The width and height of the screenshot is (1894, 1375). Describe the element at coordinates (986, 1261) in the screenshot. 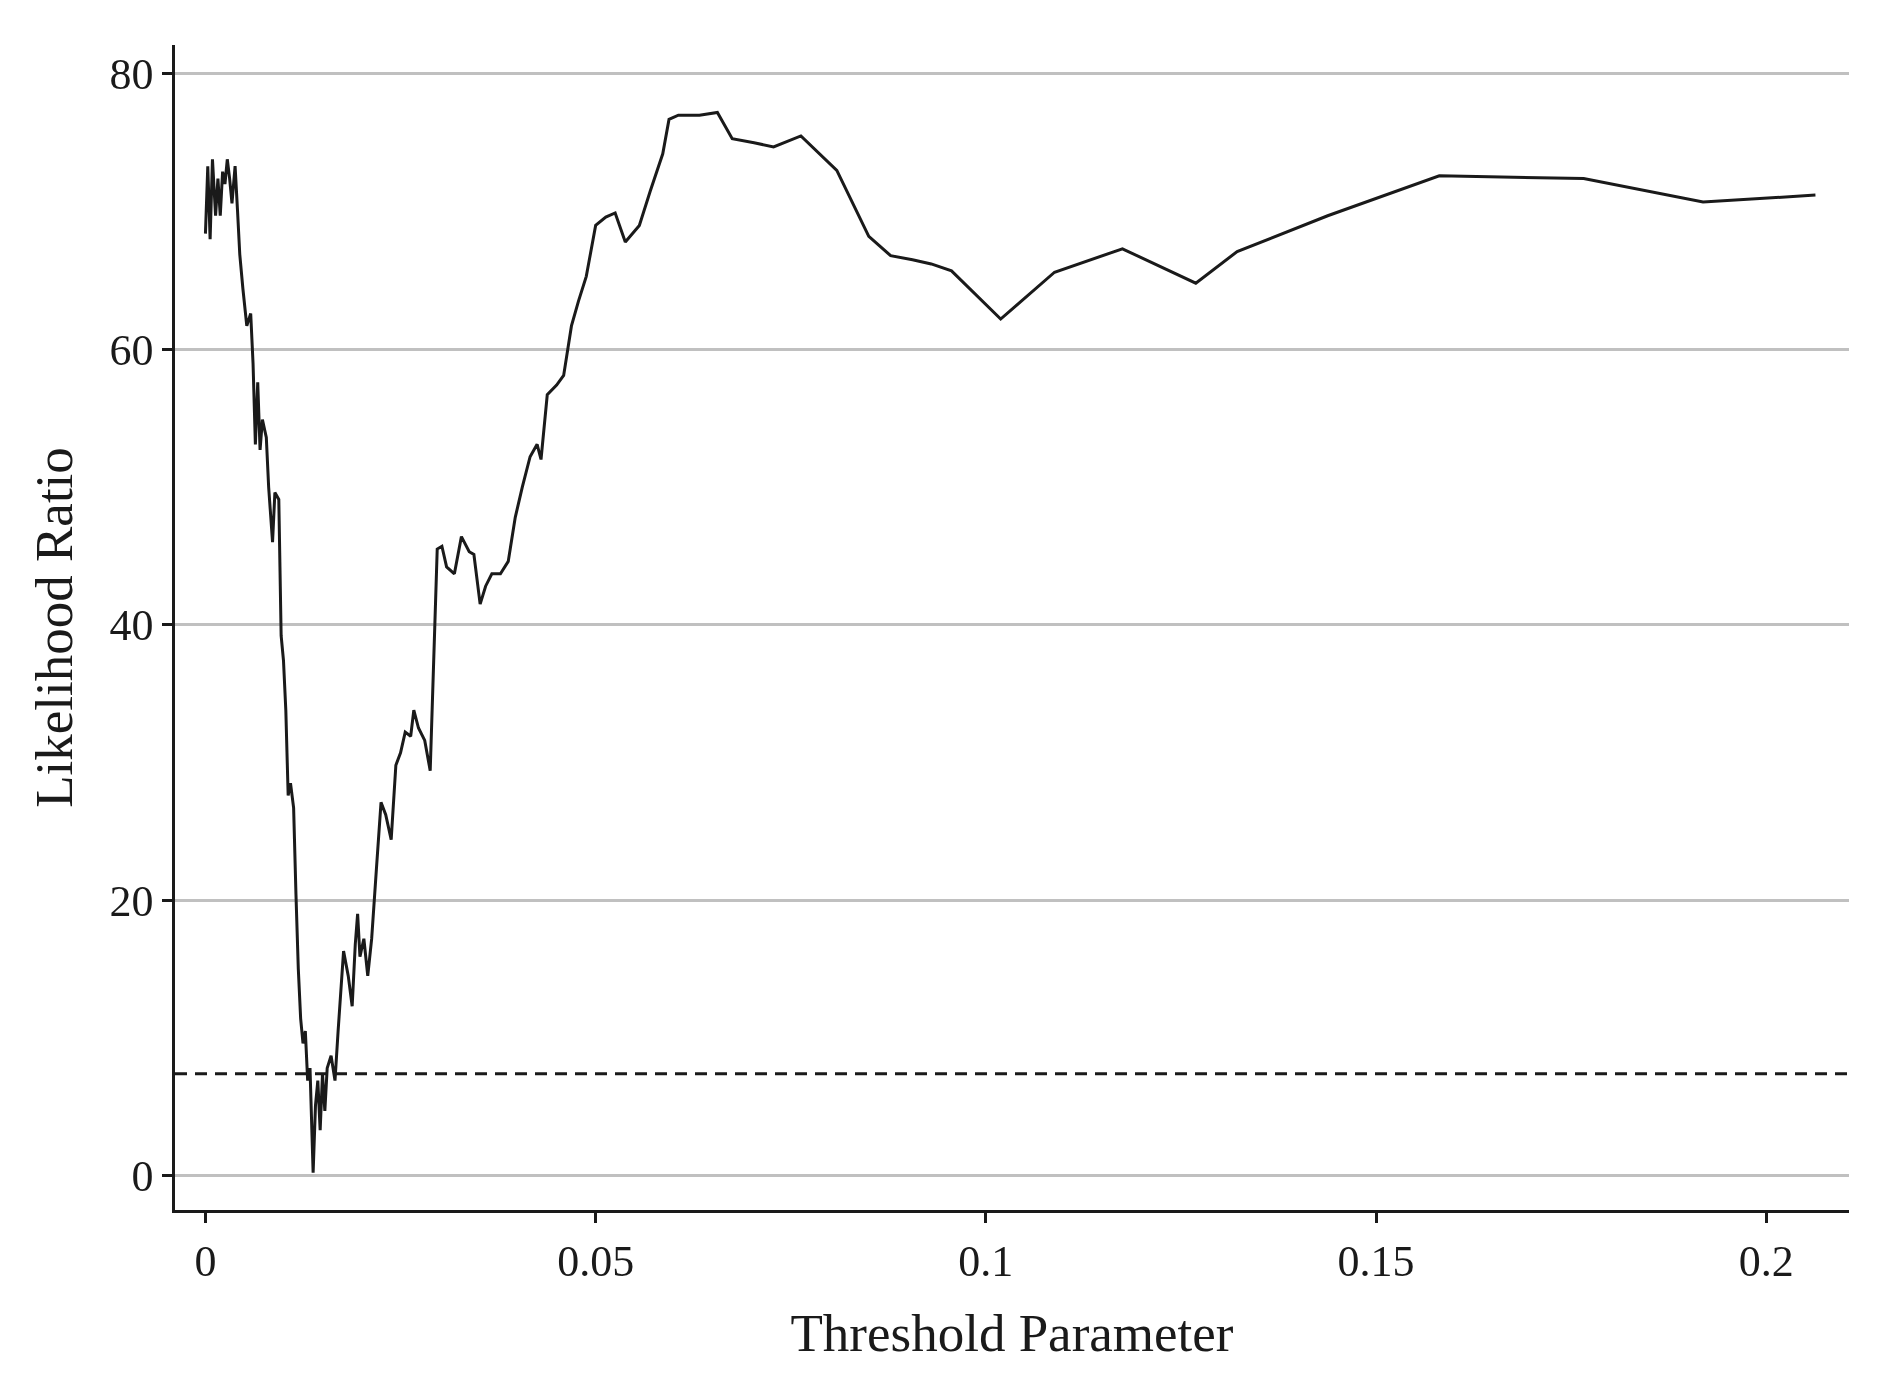

I see `x-tick-label: 0.1` at that location.